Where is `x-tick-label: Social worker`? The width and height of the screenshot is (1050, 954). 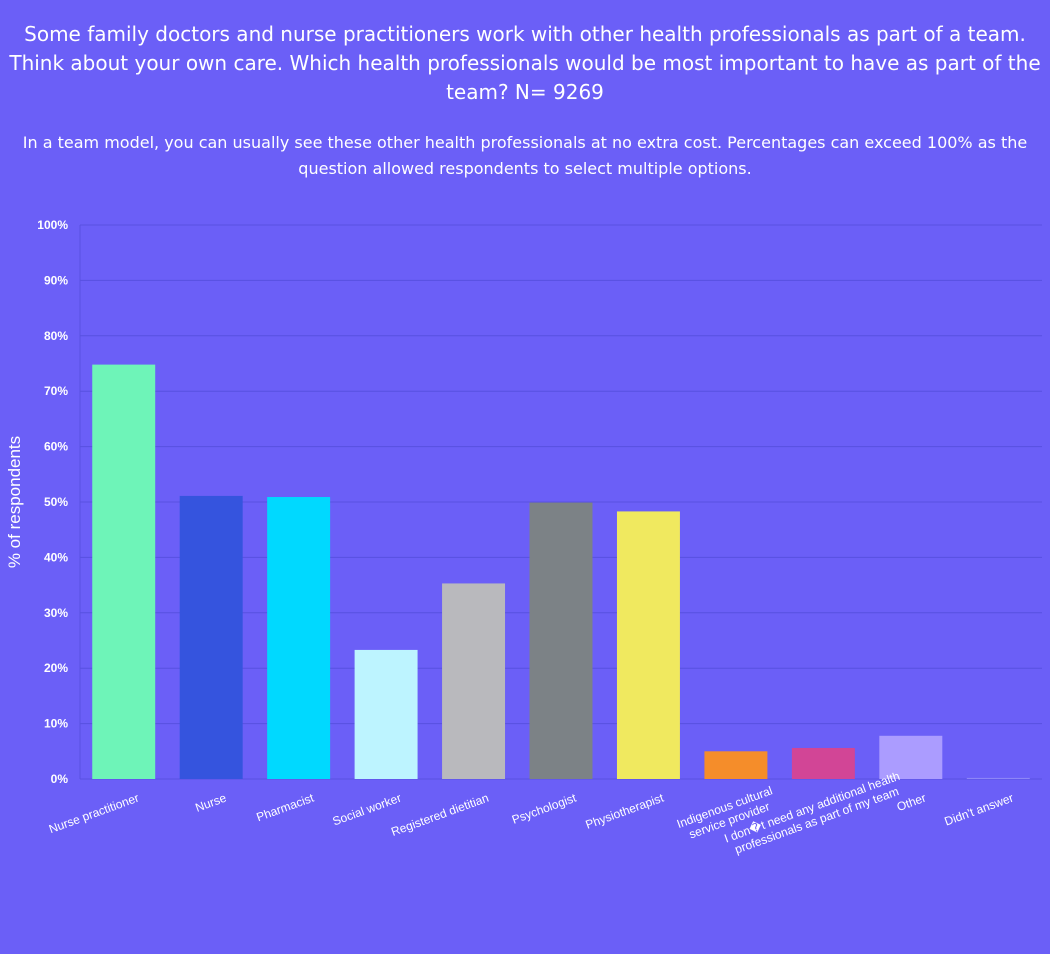
x-tick-label: Social worker is located at coordinates (367, 810).